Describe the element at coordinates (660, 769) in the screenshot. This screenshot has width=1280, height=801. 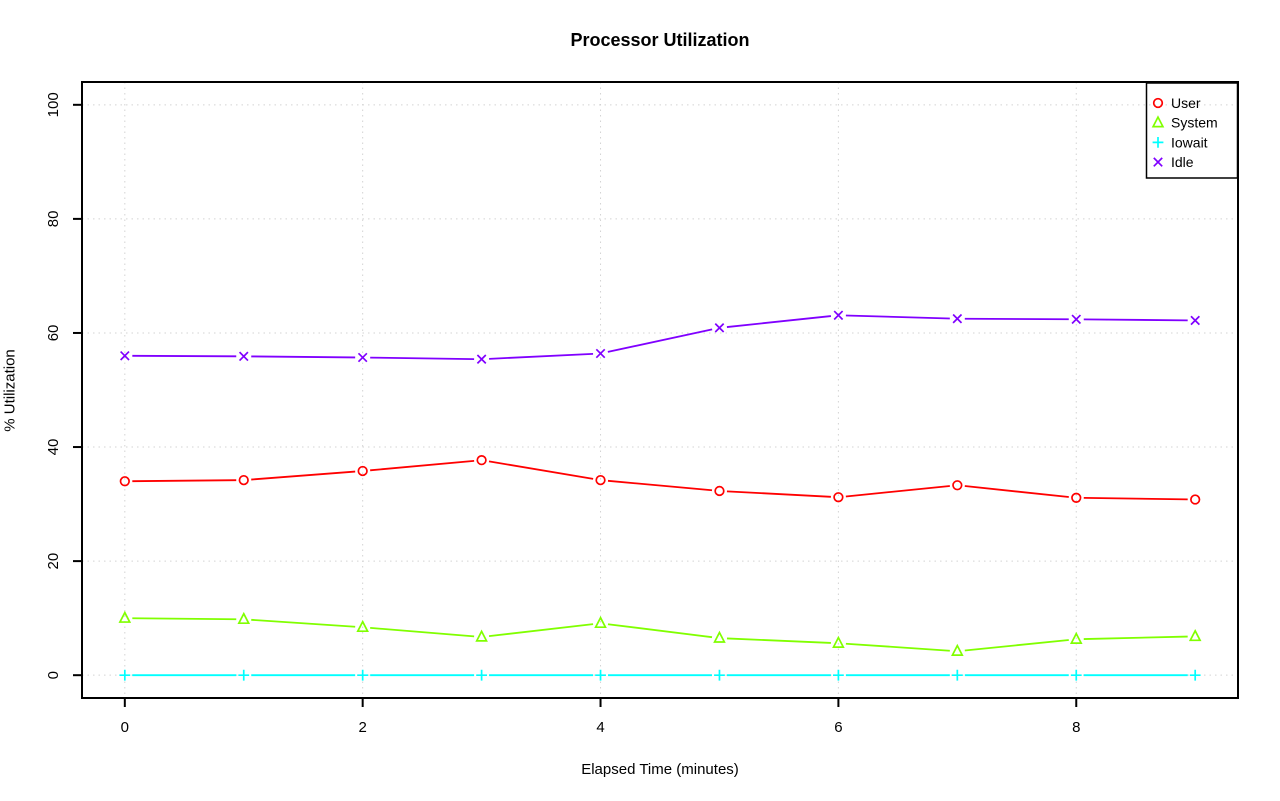
I see `x-axis-label: Elapsed Time (minutes)` at that location.